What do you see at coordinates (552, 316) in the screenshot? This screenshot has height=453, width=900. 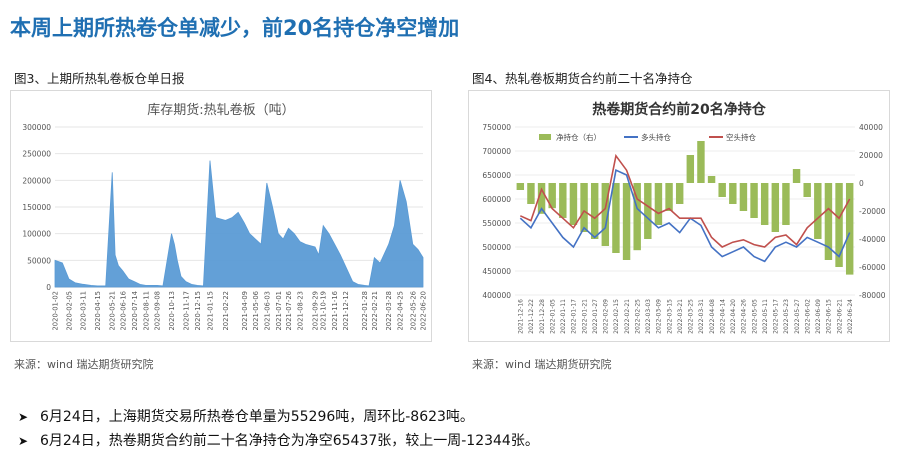 I see `x-tick-label: 2022-01-05` at bounding box center [552, 316].